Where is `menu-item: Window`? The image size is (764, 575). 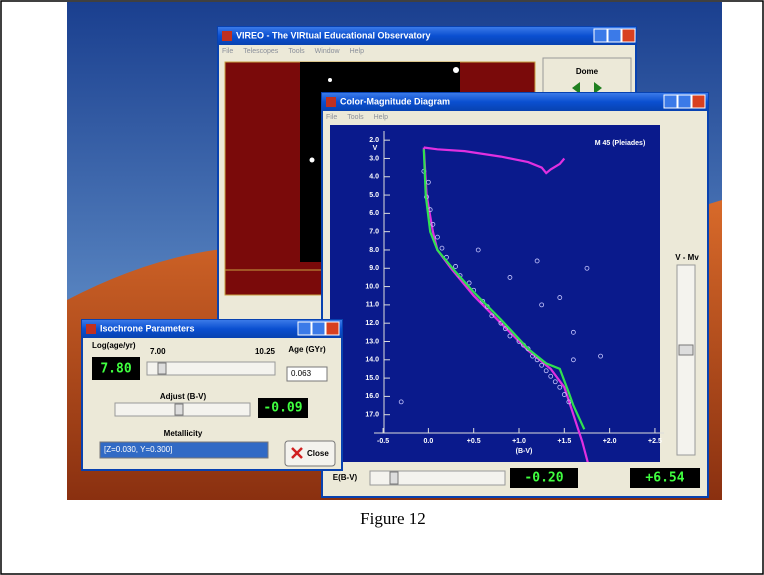
menu-item: Window is located at coordinates (328, 51).